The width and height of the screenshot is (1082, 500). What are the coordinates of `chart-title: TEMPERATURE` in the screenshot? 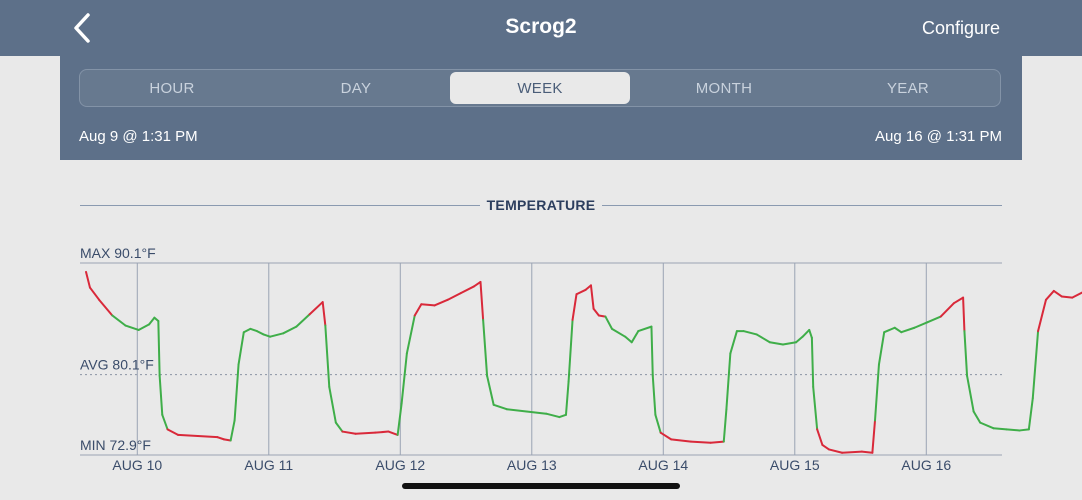 It's located at (541, 205).